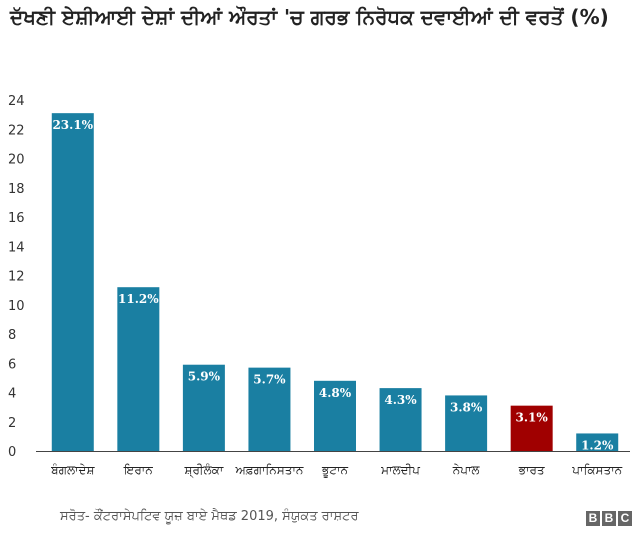 This screenshot has width=640, height=555. Describe the element at coordinates (16, 218) in the screenshot. I see `y-tick-label: 16` at that location.